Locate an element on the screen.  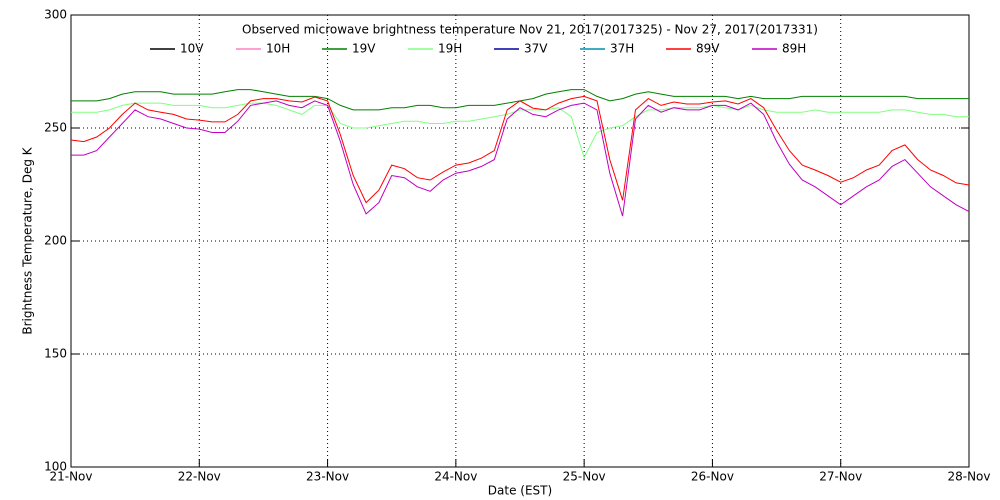
x-tick-label: 26-Nov is located at coordinates (712, 477).